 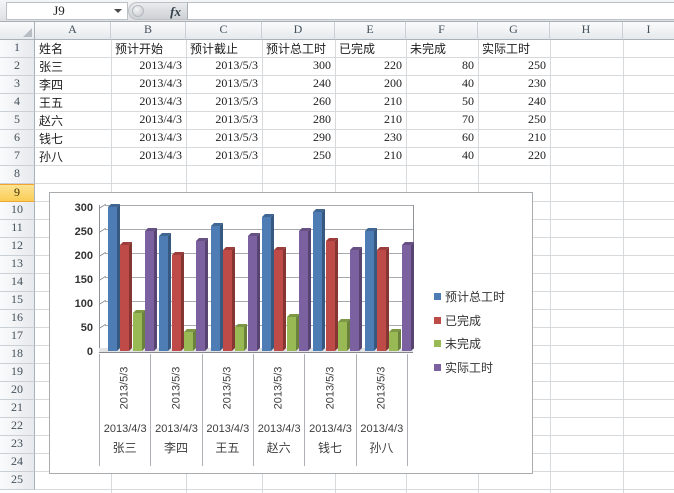 I want to click on row-header-15: 15, so click(x=17, y=301).